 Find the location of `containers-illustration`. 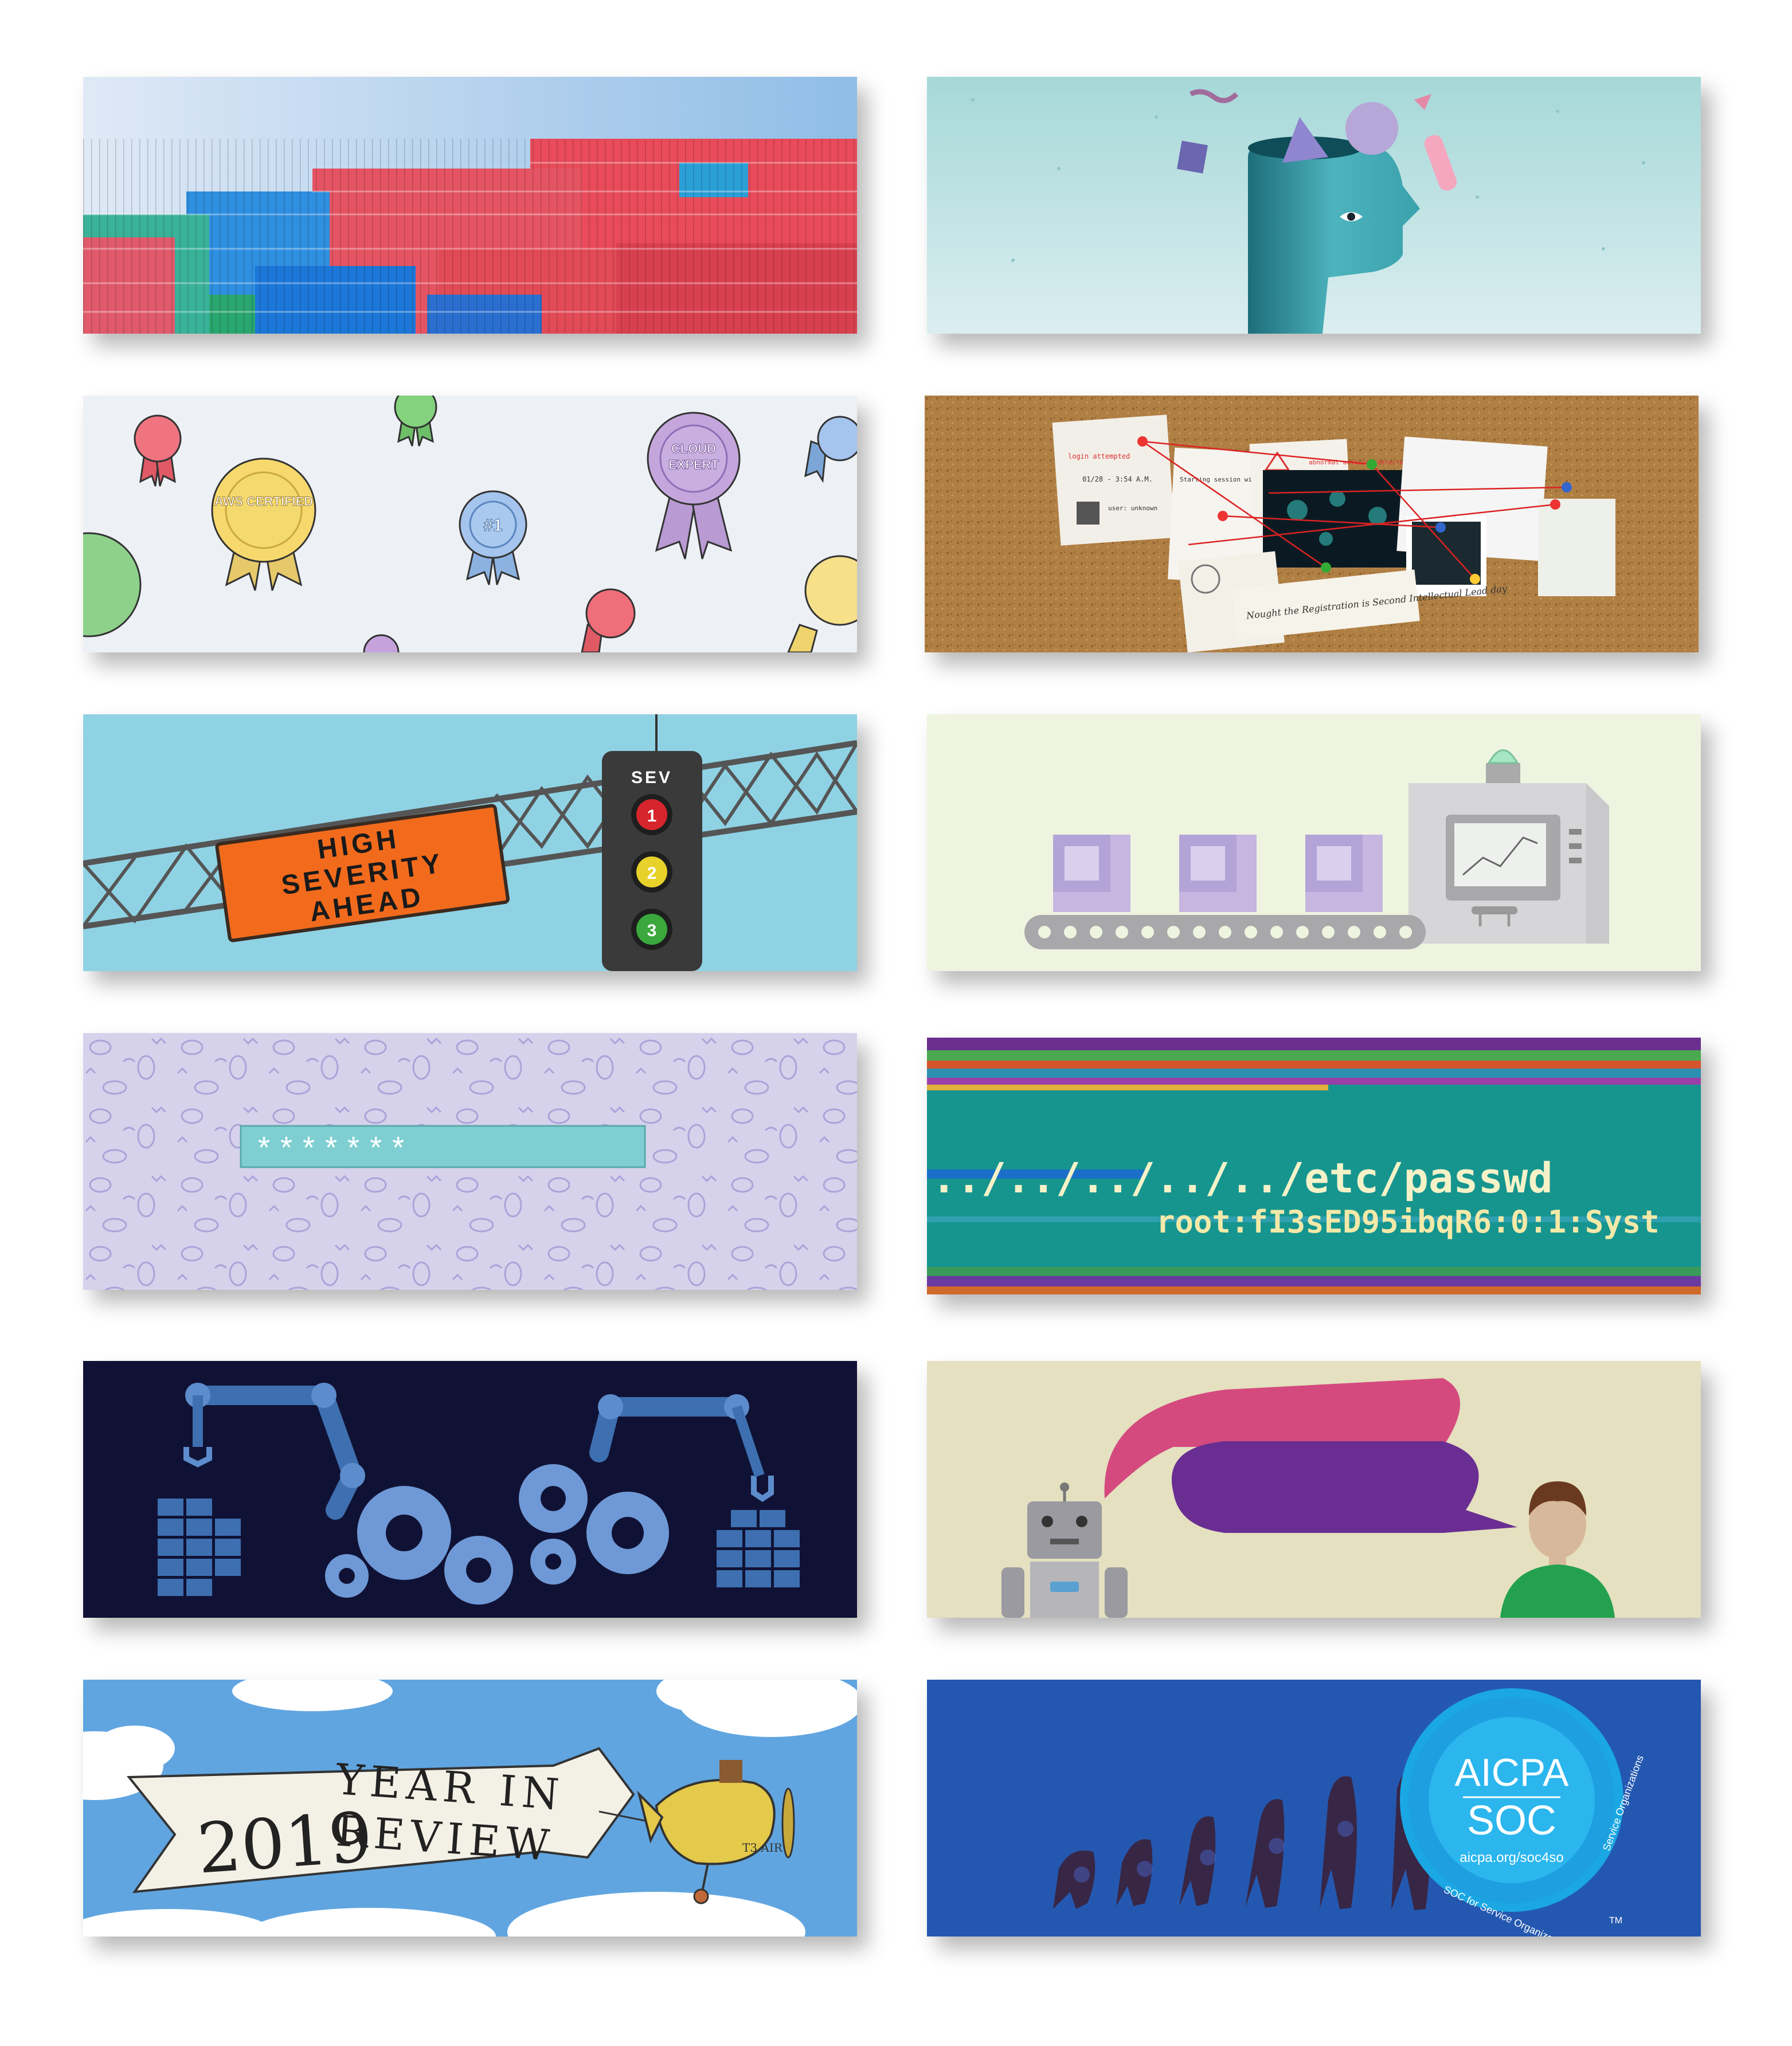

containers-illustration is located at coordinates (470, 205).